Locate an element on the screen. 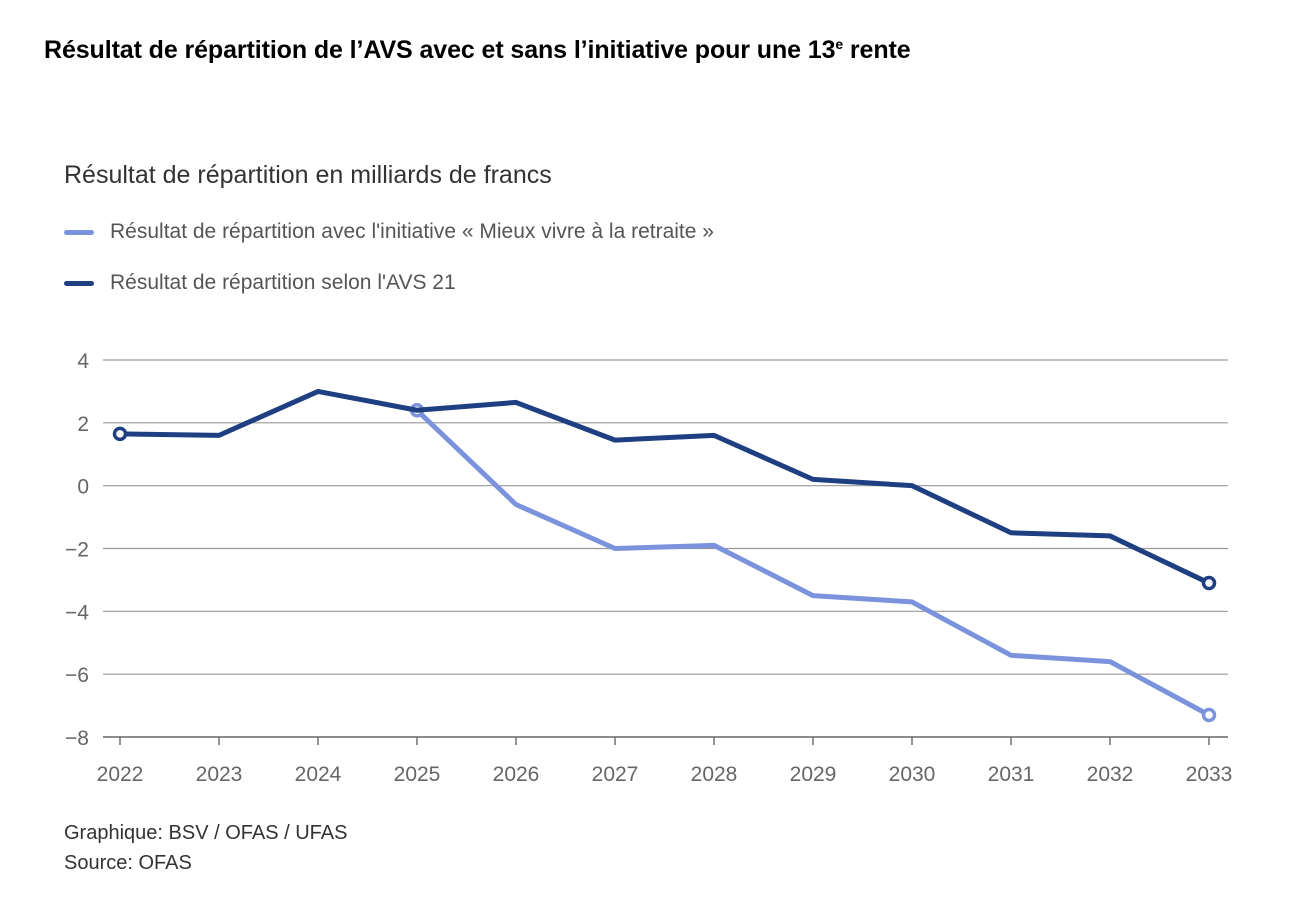 The height and width of the screenshot is (900, 1316). x-tick-label: 2028 is located at coordinates (714, 774).